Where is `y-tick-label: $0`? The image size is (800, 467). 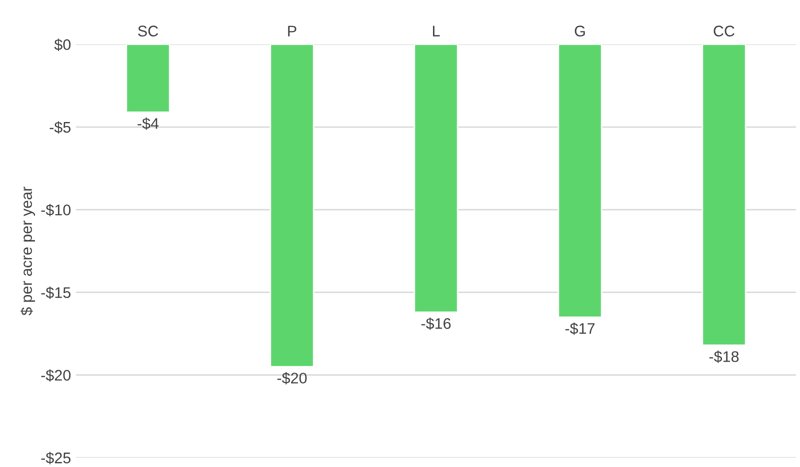
y-tick-label: $0 is located at coordinates (62, 44).